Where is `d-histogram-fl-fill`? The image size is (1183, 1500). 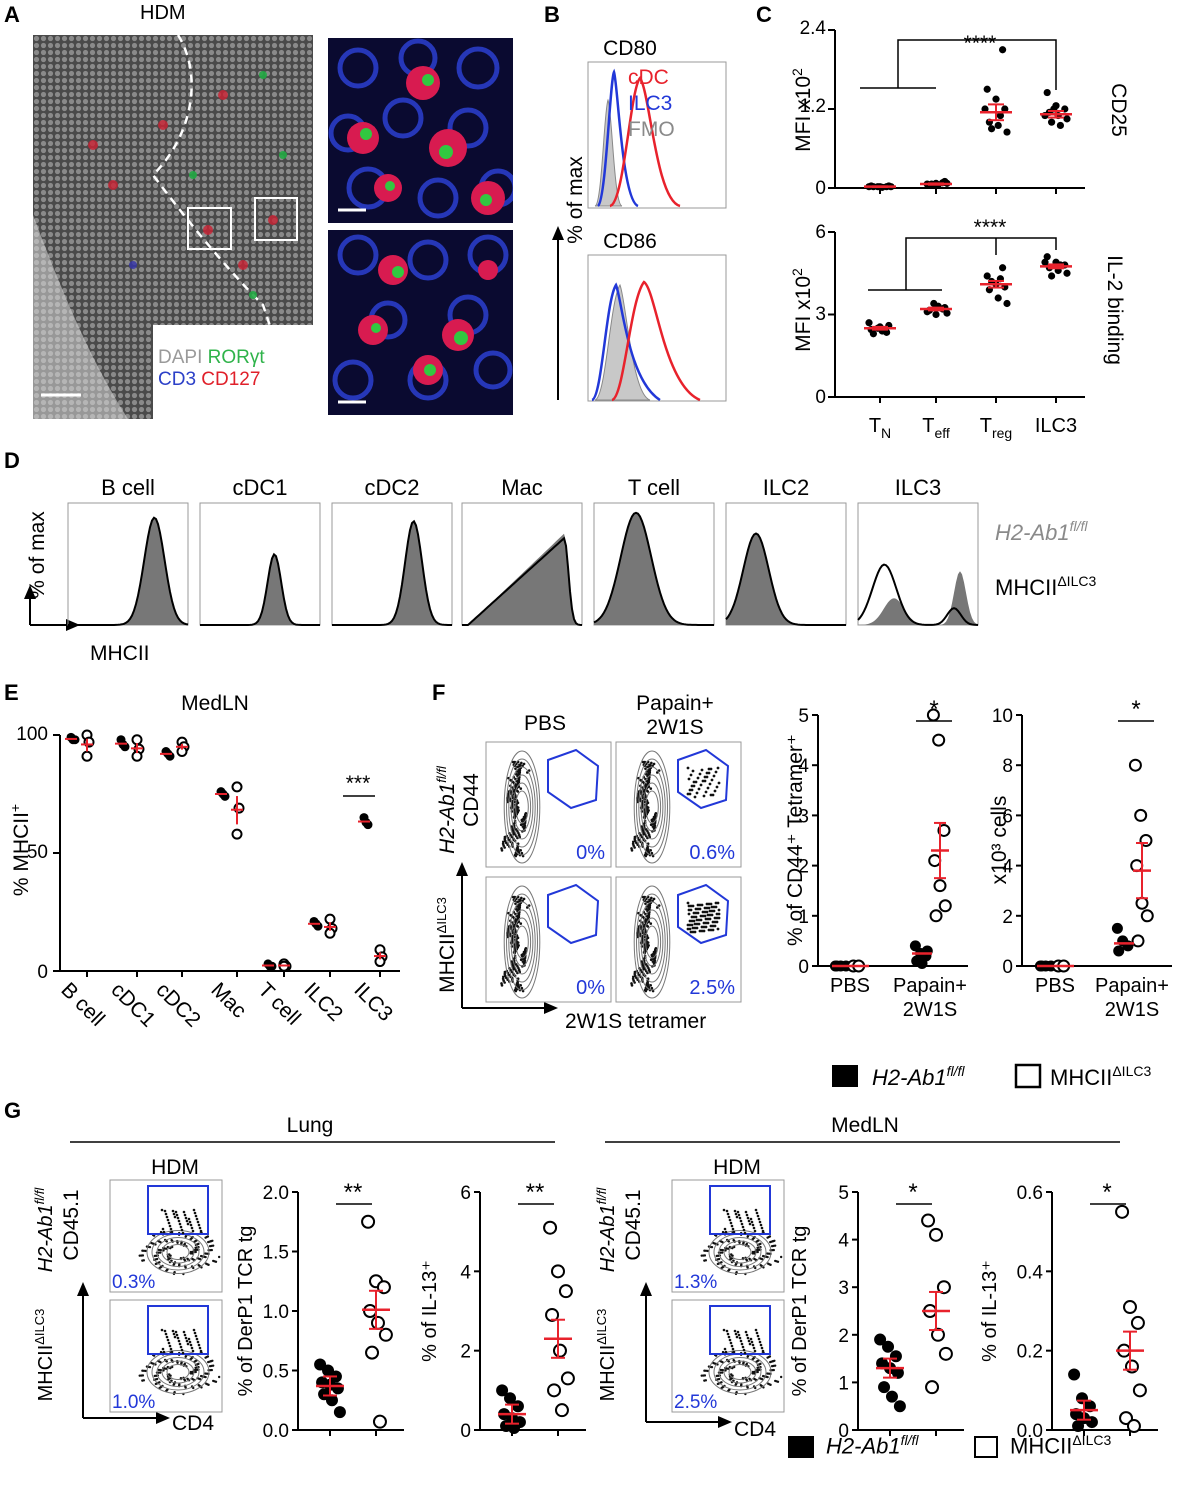
d-histogram-fl-fill is located at coordinates (786, 579).